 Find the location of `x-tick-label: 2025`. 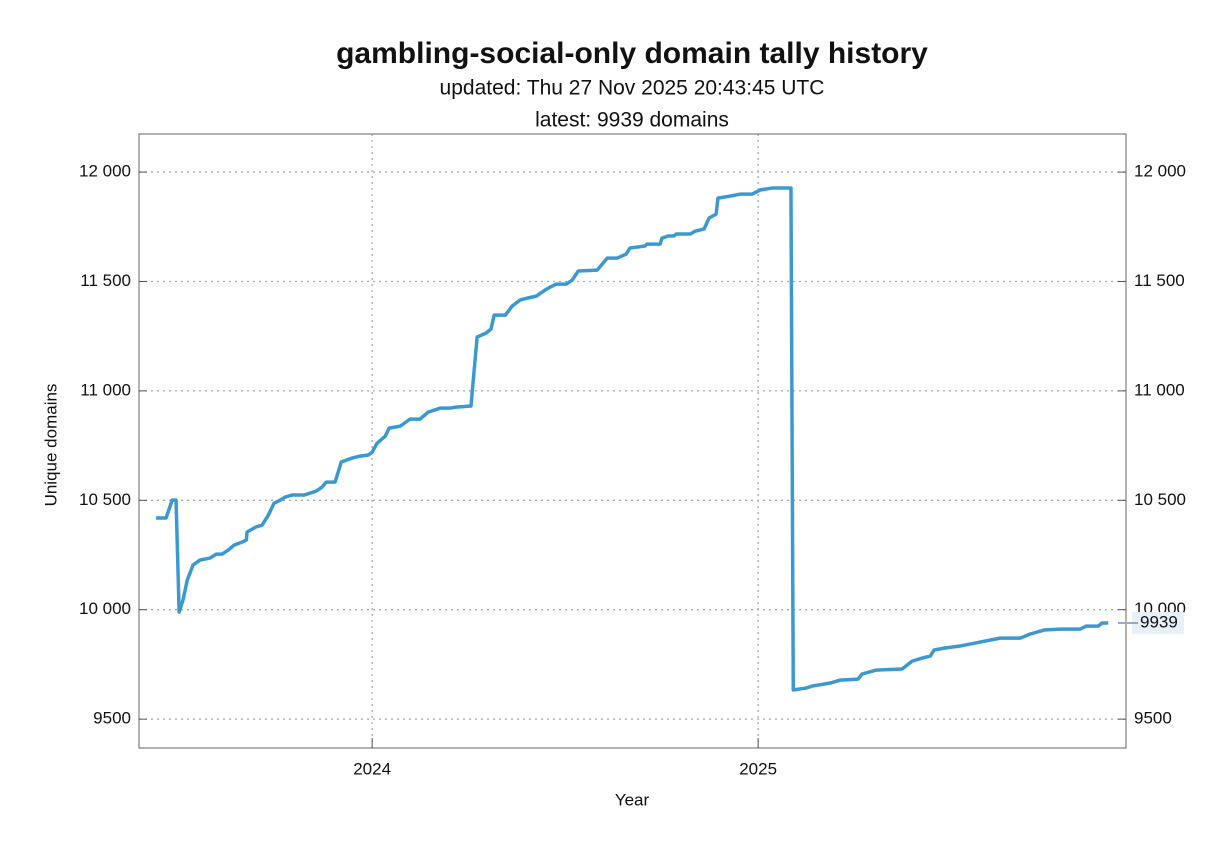

x-tick-label: 2025 is located at coordinates (758, 768).